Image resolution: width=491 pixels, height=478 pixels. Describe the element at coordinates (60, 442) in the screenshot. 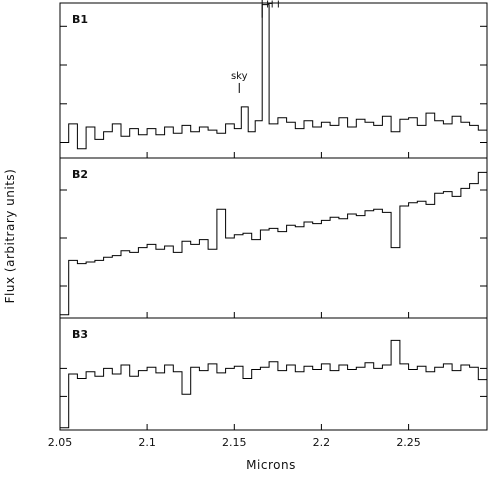

I see `x-tick-label-0: 2.05` at that location.